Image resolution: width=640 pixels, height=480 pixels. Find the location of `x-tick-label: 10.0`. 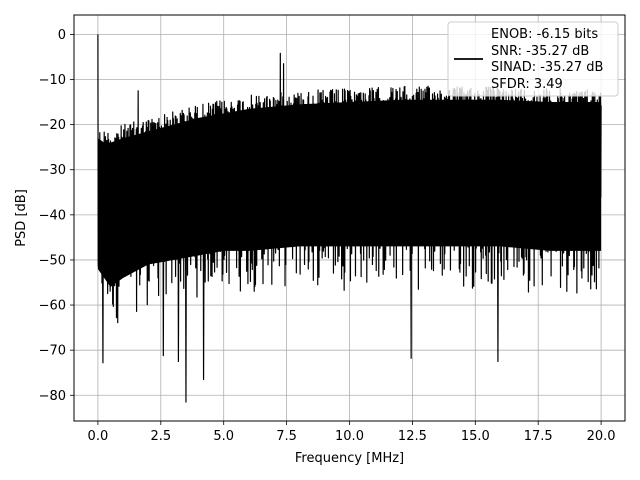

x-tick-label: 10.0 is located at coordinates (349, 436).